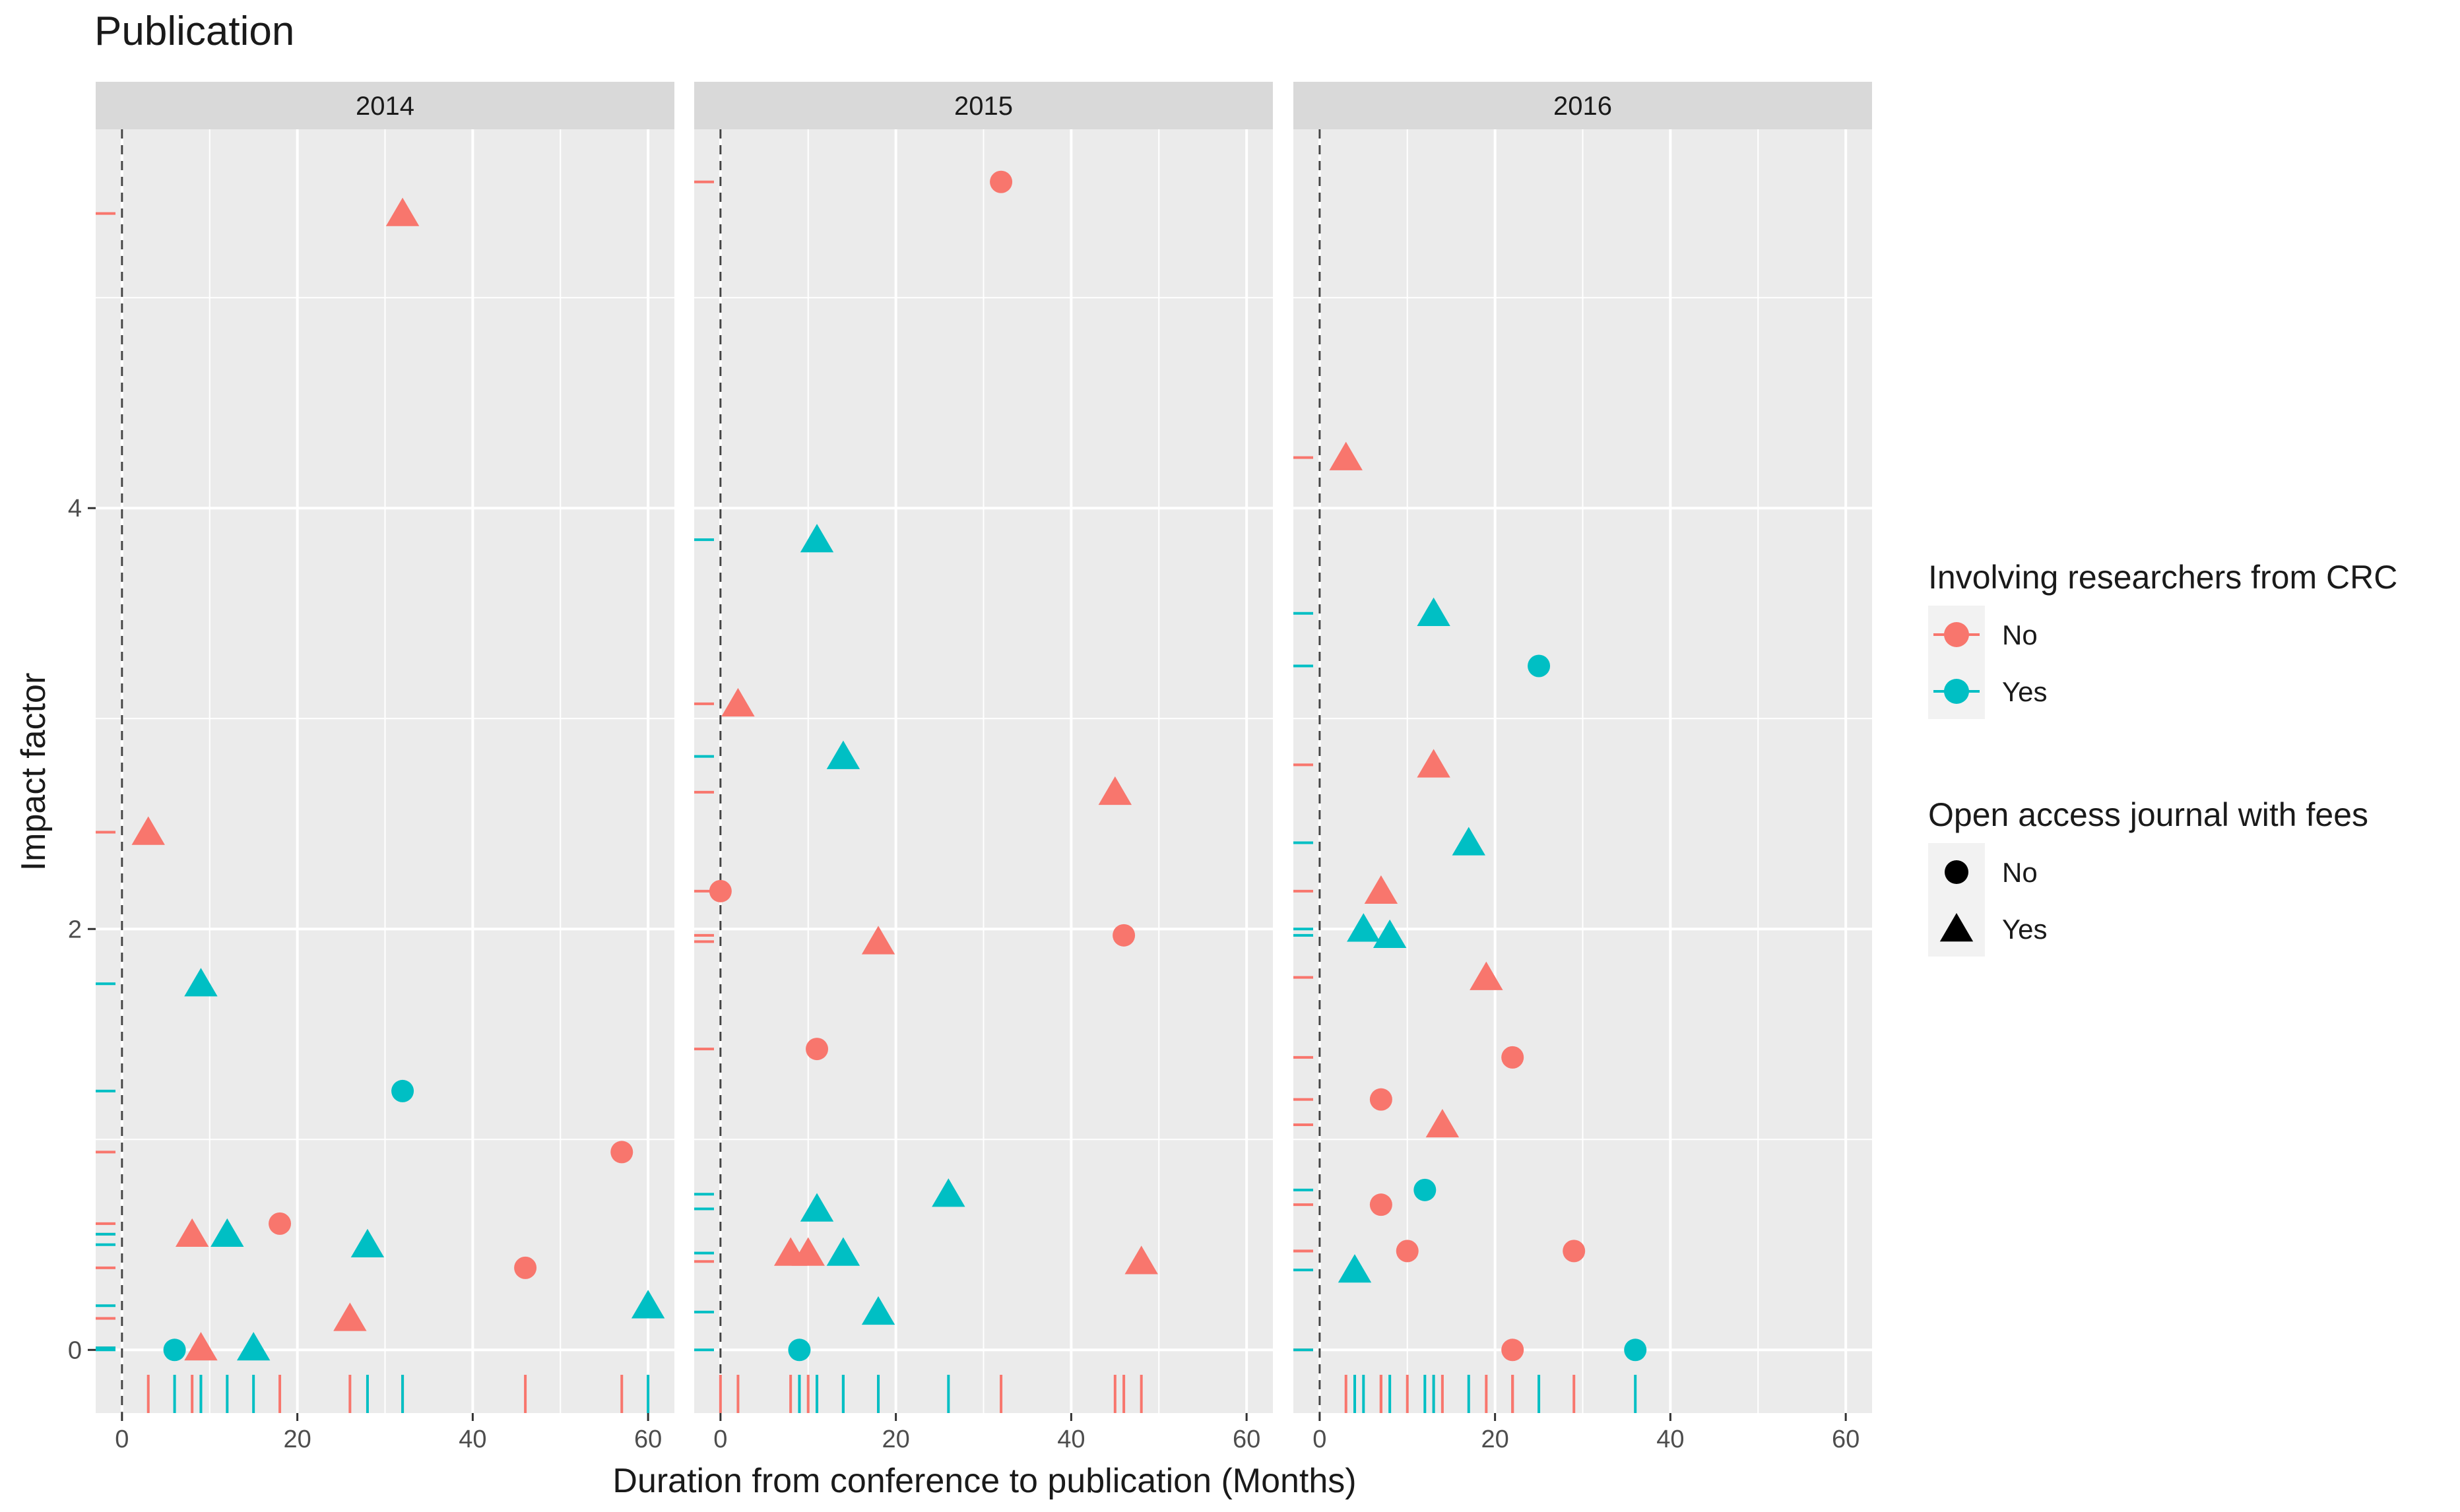  What do you see at coordinates (34, 772) in the screenshot?
I see `y-axis-label: Impact factor` at bounding box center [34, 772].